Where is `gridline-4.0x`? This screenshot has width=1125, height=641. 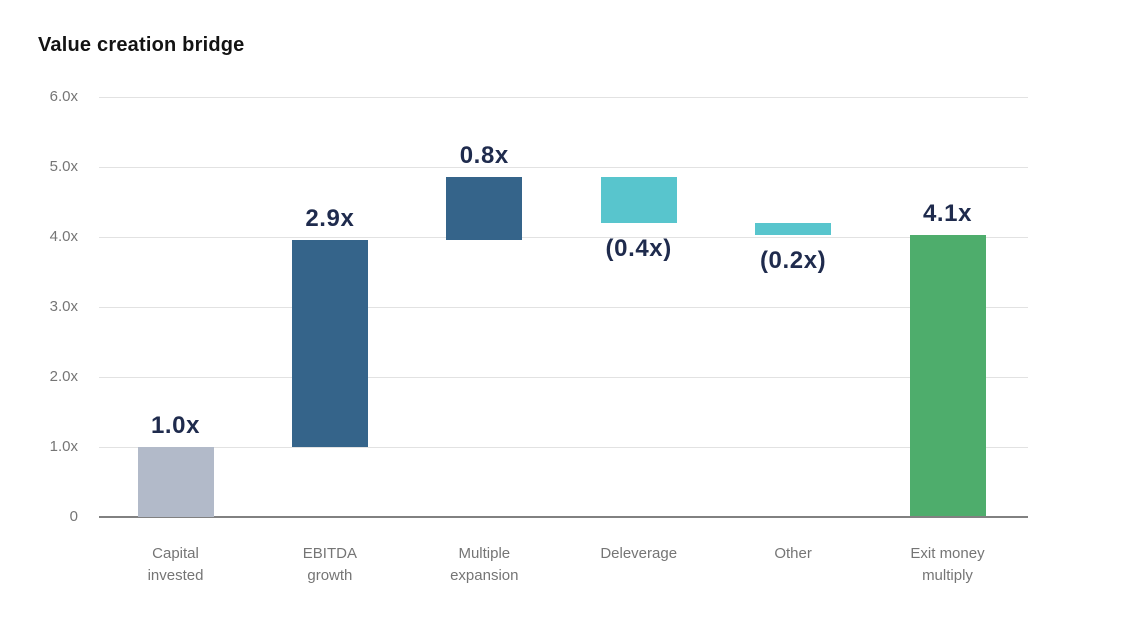
gridline-4.0x is located at coordinates (563, 237).